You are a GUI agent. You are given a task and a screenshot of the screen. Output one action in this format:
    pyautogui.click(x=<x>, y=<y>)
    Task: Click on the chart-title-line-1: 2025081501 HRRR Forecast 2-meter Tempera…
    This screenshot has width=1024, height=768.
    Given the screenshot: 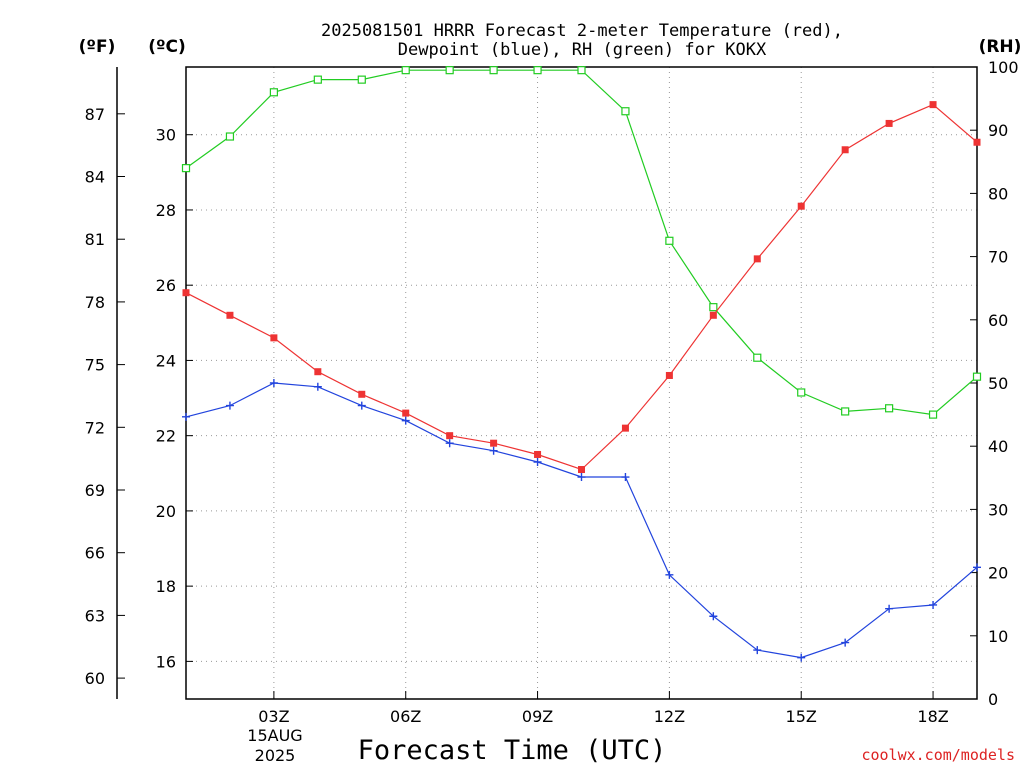 What is the action you would take?
    pyautogui.click(x=582, y=31)
    